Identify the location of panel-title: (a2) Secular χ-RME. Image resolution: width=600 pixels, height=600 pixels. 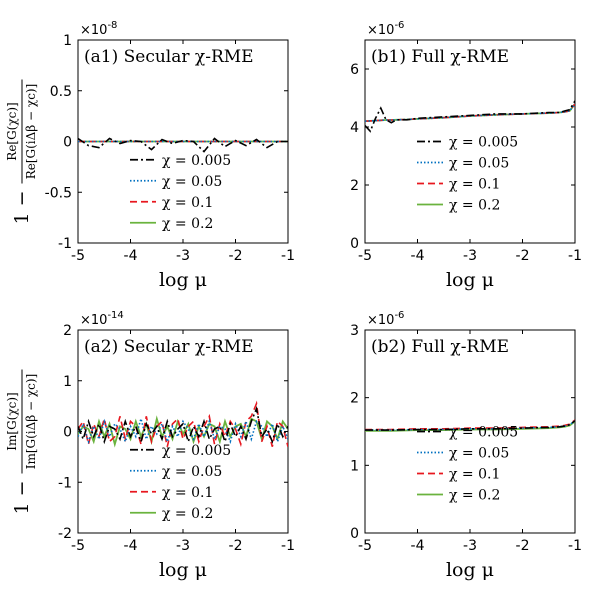
(169, 347).